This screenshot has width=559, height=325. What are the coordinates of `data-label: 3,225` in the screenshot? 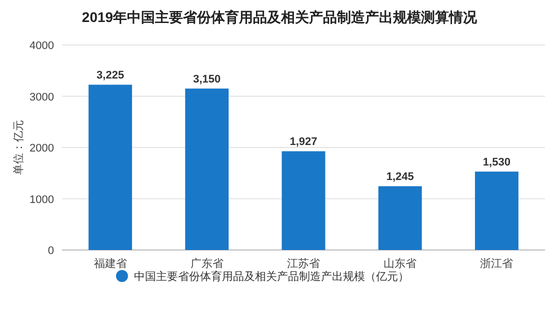 It's located at (110, 76).